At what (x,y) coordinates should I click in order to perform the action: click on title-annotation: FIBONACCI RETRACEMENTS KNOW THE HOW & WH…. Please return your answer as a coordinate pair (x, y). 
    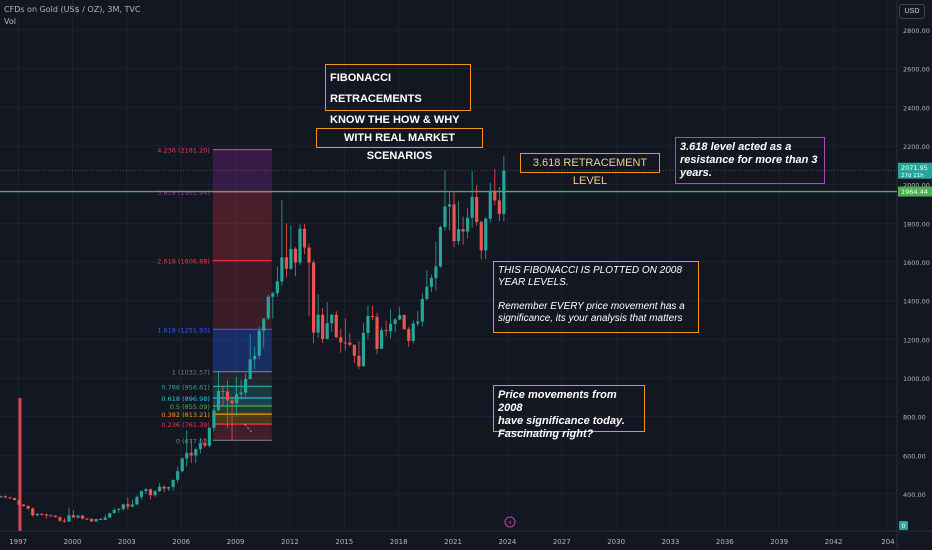
    Looking at the image, I should click on (398, 95).